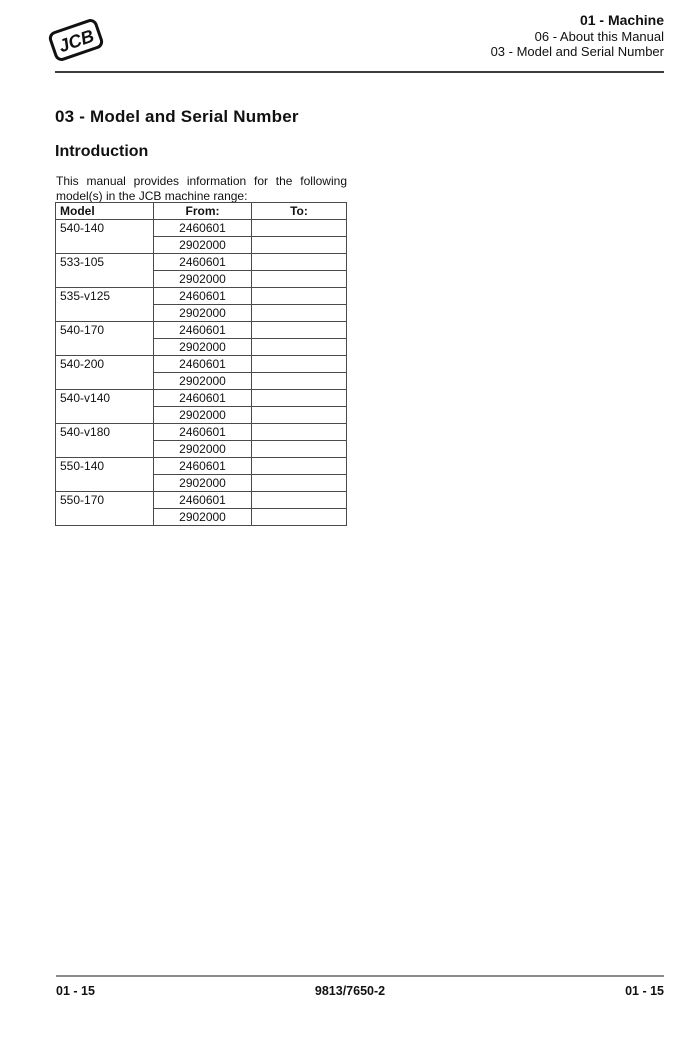 This screenshot has width=700, height=1047. I want to click on jcb-logo-icon: JCB, so click(76, 40).